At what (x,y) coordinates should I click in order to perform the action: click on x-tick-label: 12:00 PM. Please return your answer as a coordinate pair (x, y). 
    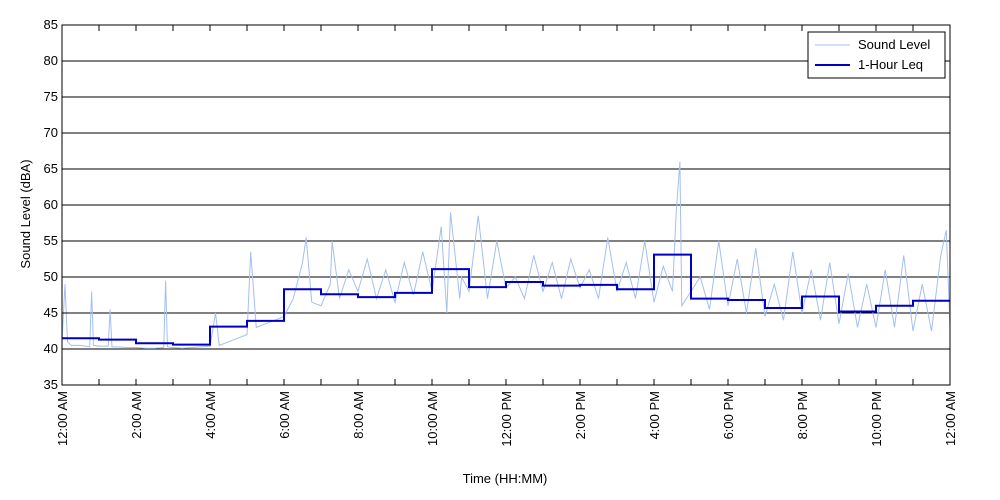
    Looking at the image, I should click on (506, 419).